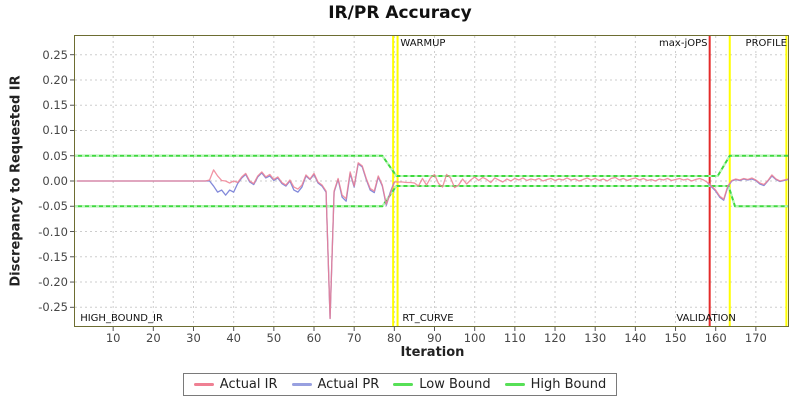 The height and width of the screenshot is (400, 800). I want to click on y-tick-label: 0.15, so click(55, 105).